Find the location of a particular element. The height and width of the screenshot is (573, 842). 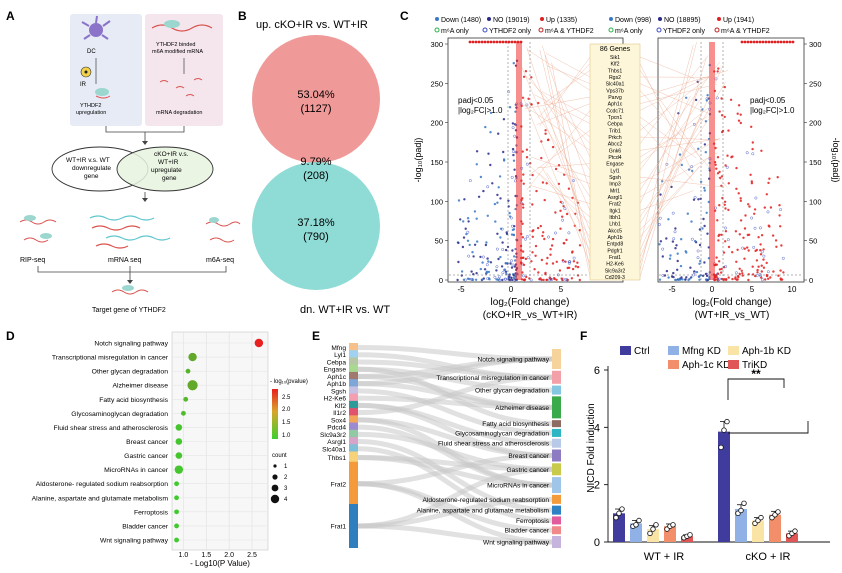

gene-name: Cd209-3 is located at coordinates (615, 278).